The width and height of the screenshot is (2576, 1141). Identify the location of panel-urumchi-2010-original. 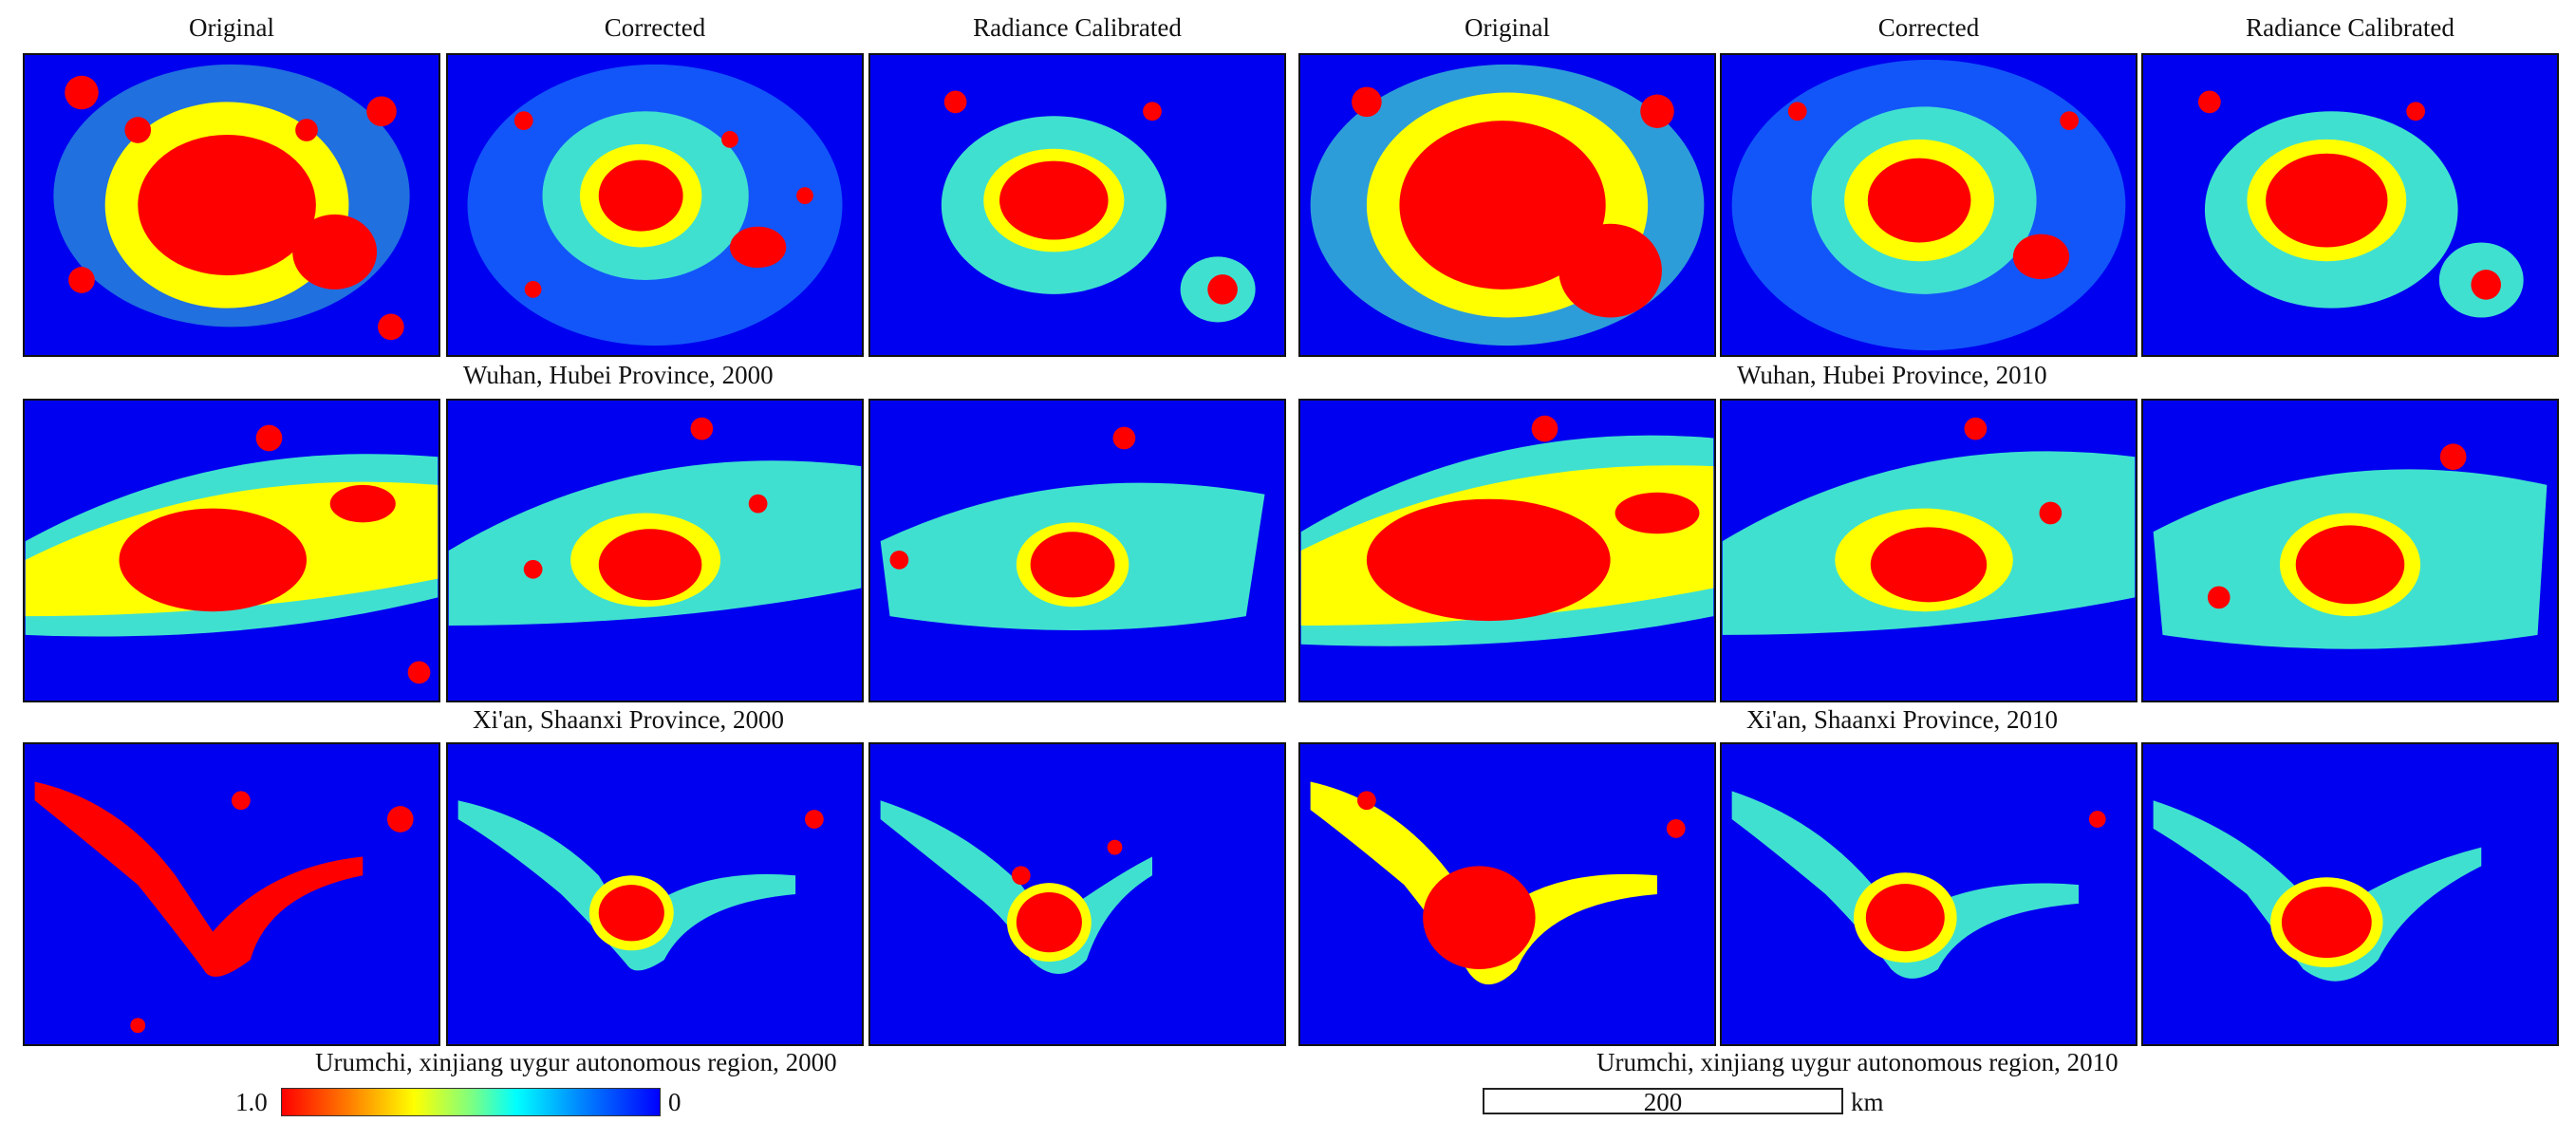
(1507, 894).